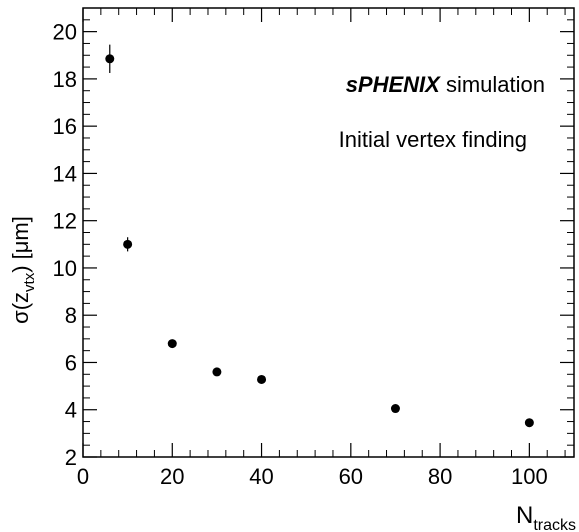  I want to click on y-tick-label: 18, so click(65, 79).